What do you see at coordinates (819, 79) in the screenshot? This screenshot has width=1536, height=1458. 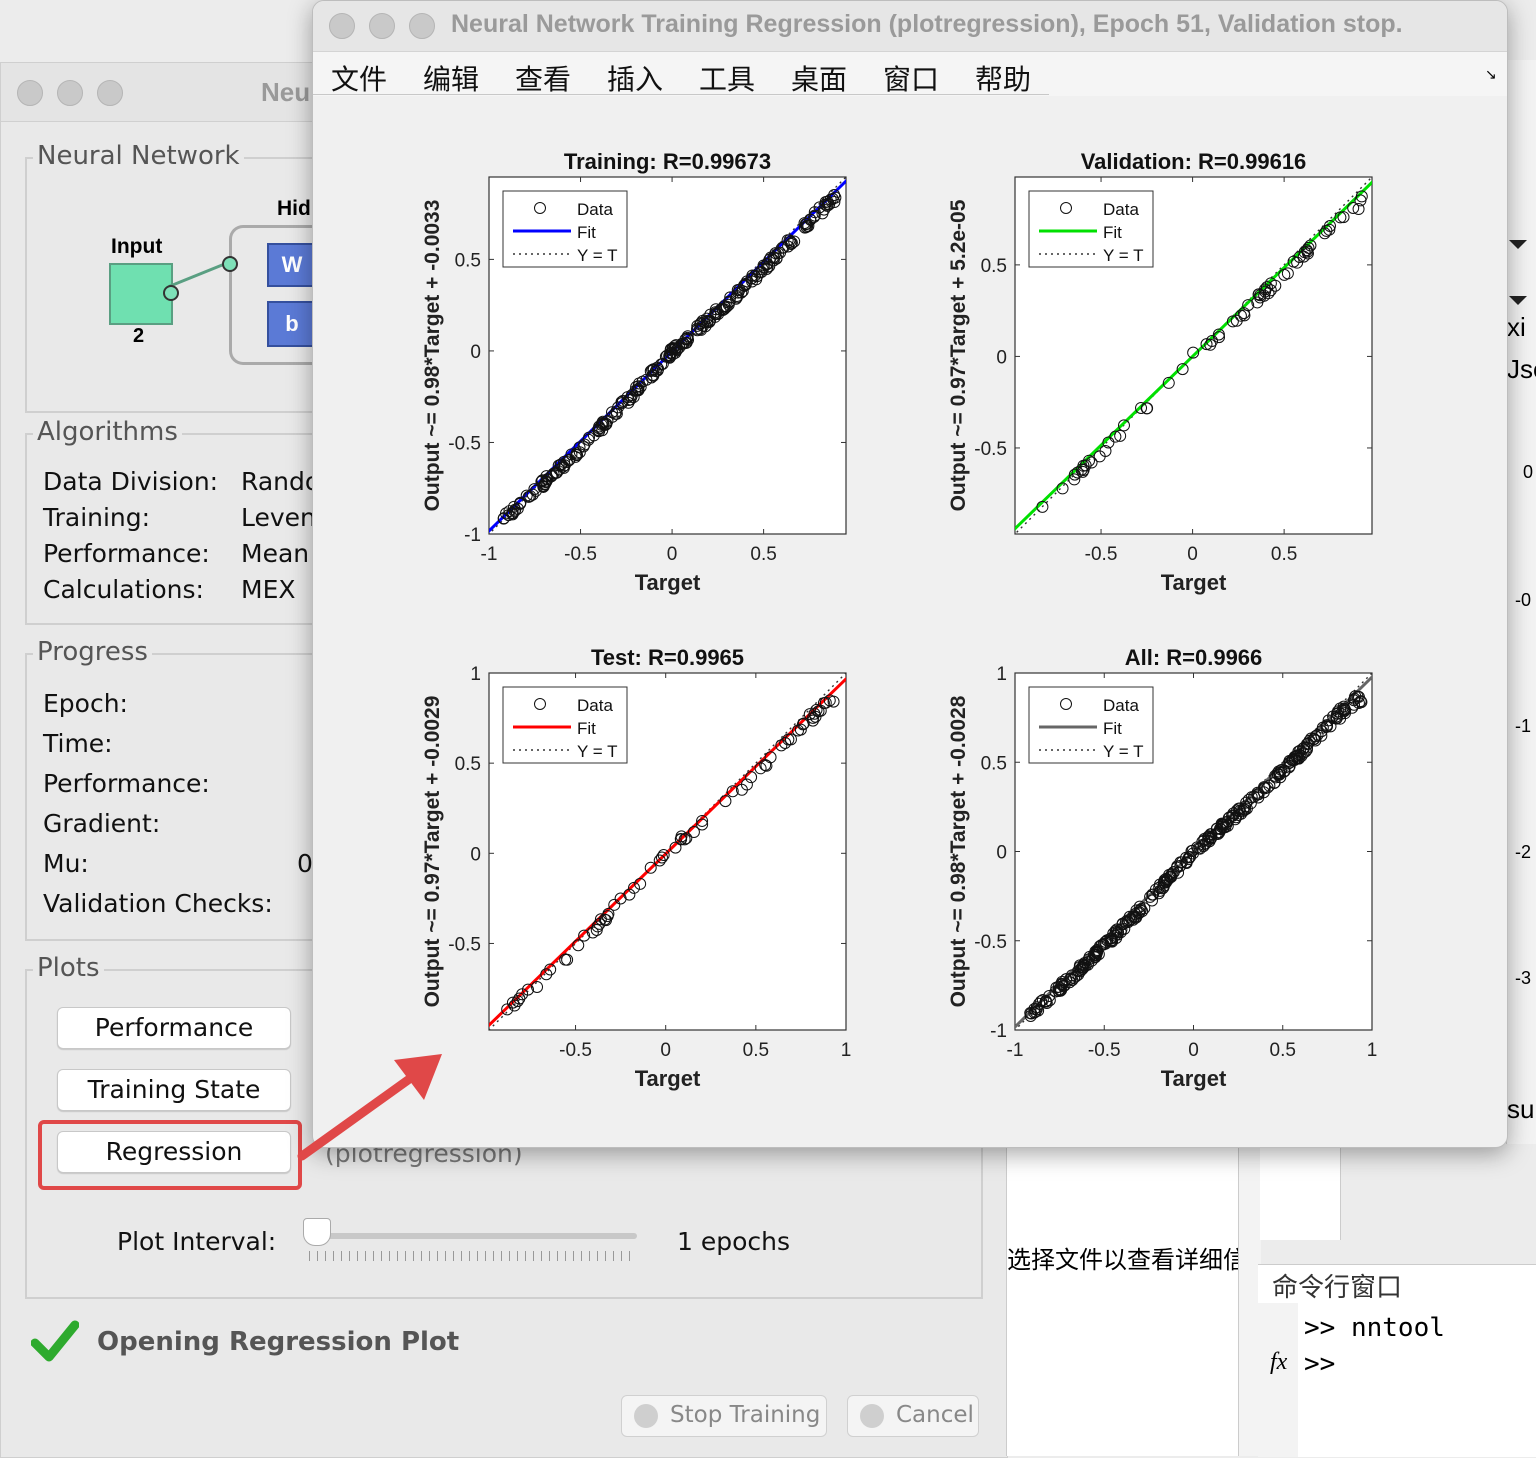 I see `menu-desktop: 桌面` at bounding box center [819, 79].